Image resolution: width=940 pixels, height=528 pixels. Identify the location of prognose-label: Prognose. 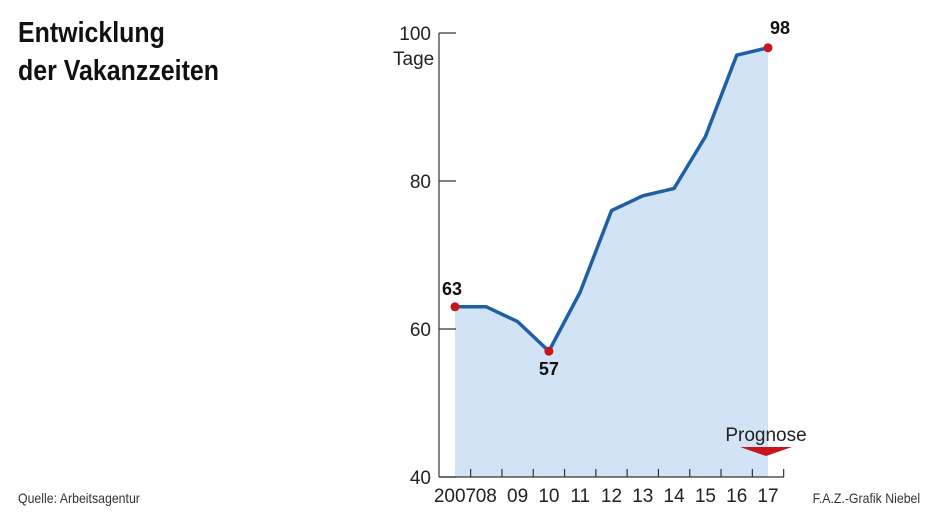
(765, 435).